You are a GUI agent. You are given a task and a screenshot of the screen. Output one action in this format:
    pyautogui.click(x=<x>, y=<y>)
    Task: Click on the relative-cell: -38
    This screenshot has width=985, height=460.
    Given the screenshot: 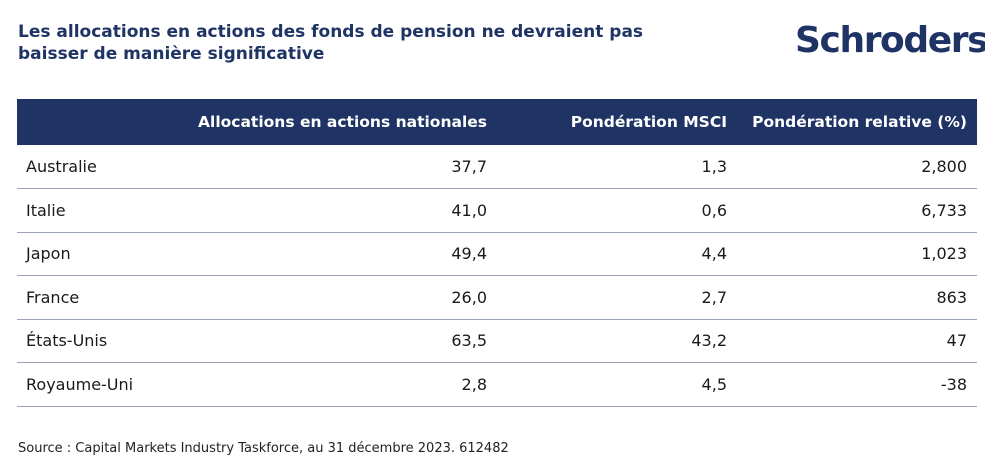 What is the action you would take?
    pyautogui.click(x=953, y=384)
    